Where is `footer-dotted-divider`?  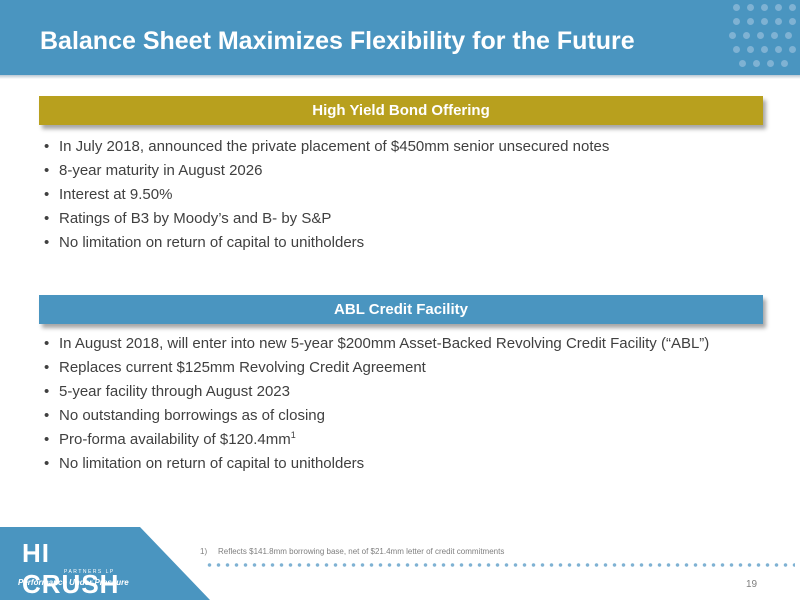
footer-dotted-divider is located at coordinates (500, 565).